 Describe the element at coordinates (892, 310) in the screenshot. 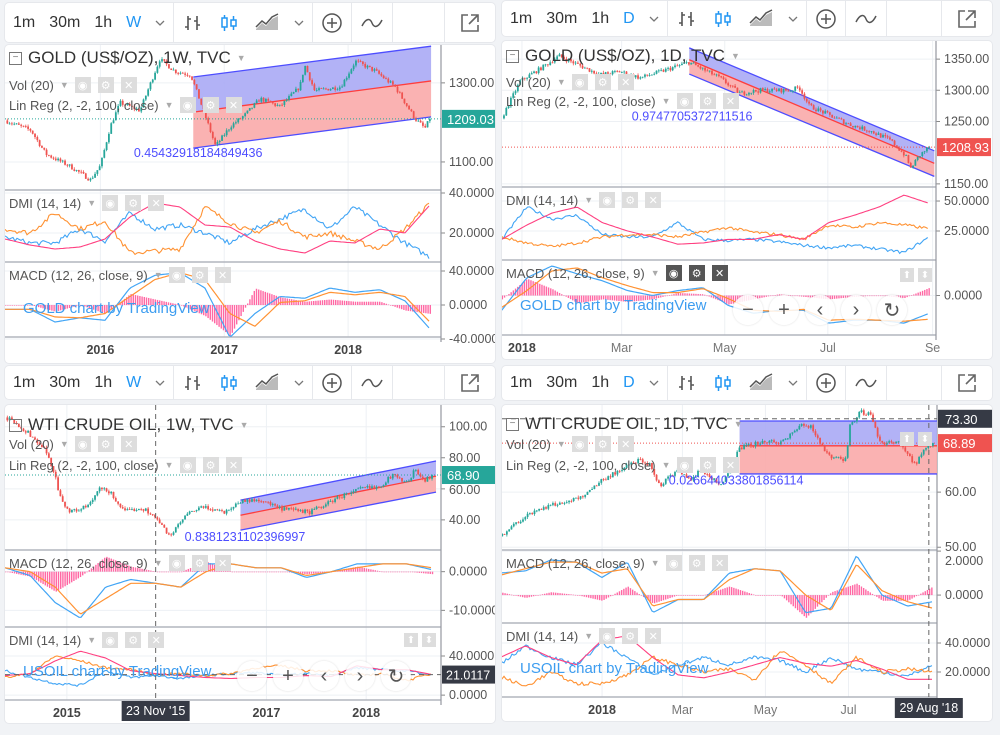

I see `reset-icon: ↻` at that location.